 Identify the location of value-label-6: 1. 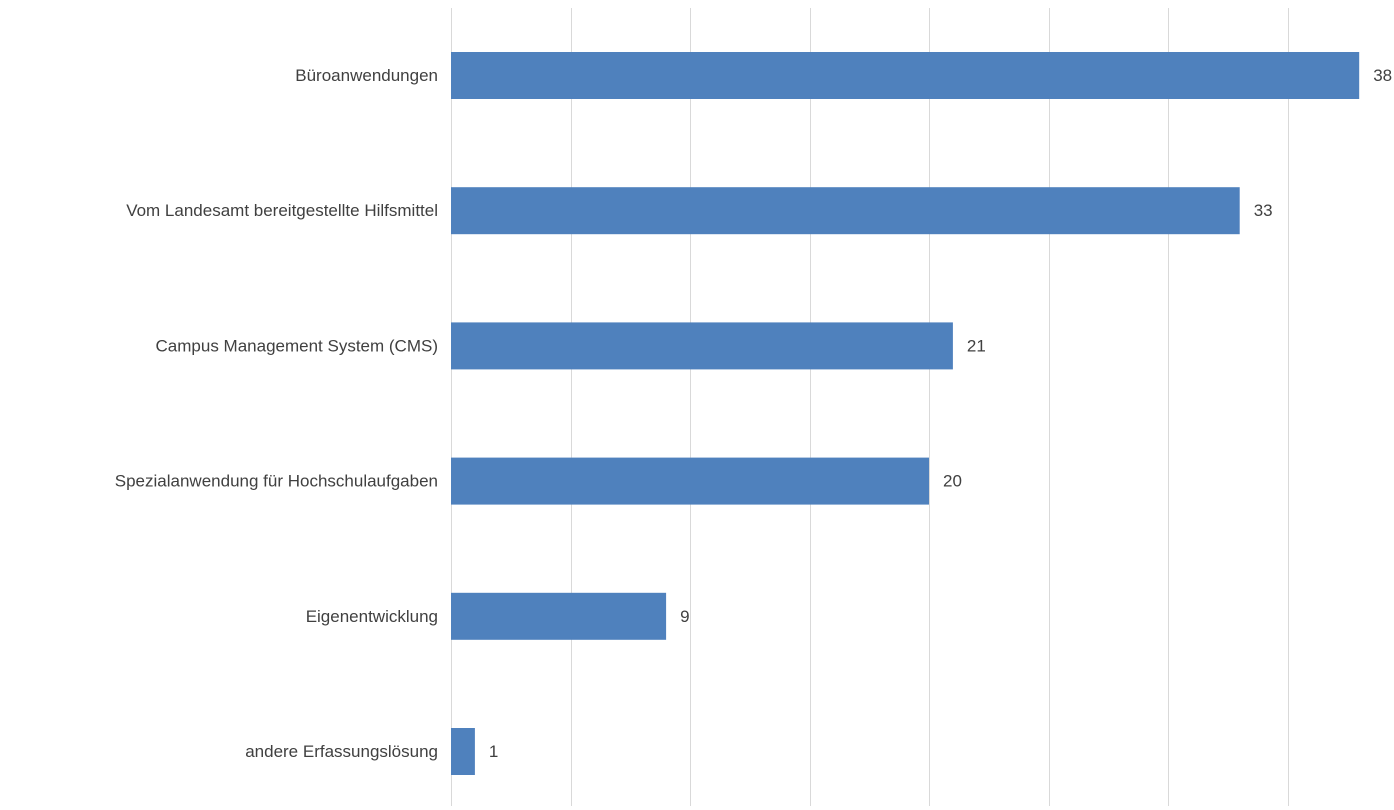
(493, 751).